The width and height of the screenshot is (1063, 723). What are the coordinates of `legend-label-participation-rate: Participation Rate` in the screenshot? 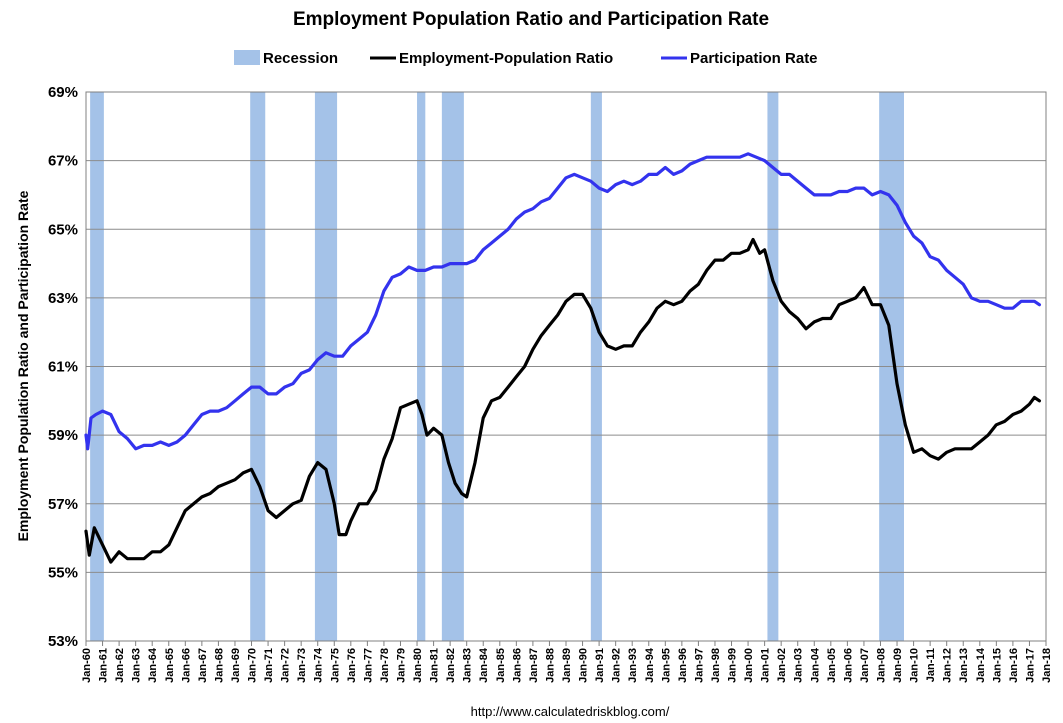 It's located at (754, 58).